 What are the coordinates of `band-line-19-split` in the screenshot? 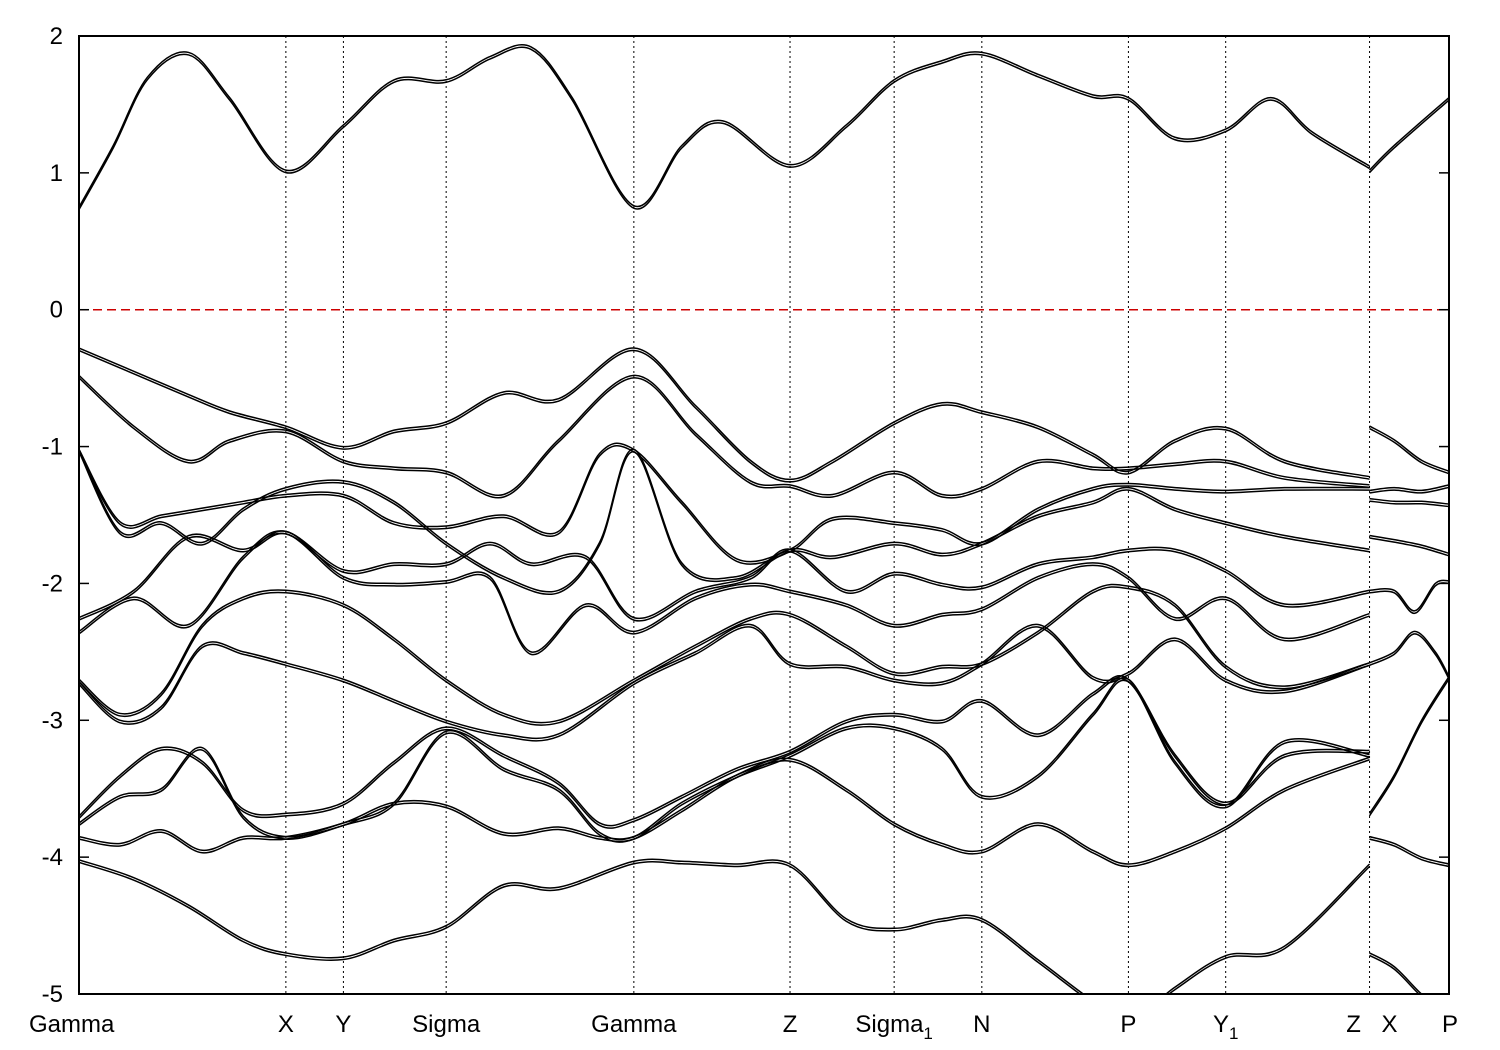 It's located at (1409, 656).